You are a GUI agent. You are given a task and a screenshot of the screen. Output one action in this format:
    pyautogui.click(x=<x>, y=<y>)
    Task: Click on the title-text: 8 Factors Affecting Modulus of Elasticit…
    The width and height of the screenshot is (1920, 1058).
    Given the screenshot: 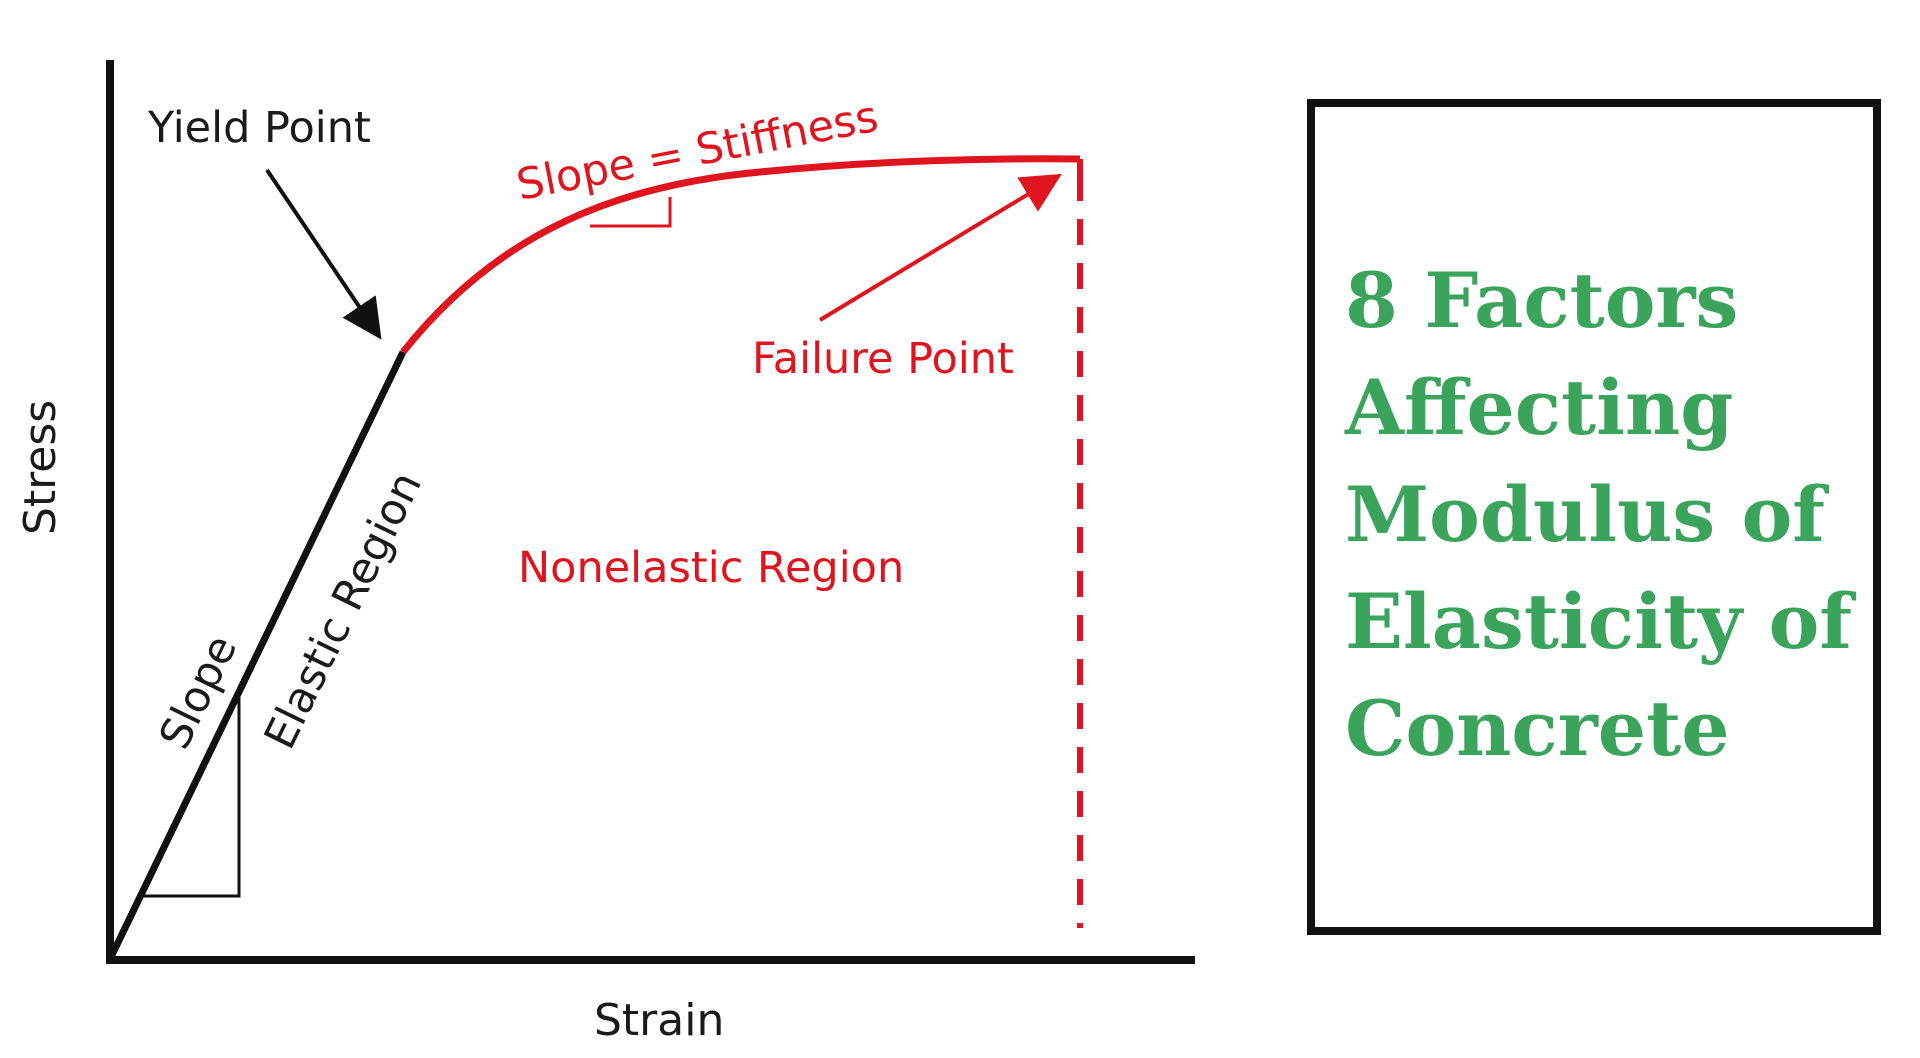 What is the action you would take?
    pyautogui.click(x=1599, y=514)
    